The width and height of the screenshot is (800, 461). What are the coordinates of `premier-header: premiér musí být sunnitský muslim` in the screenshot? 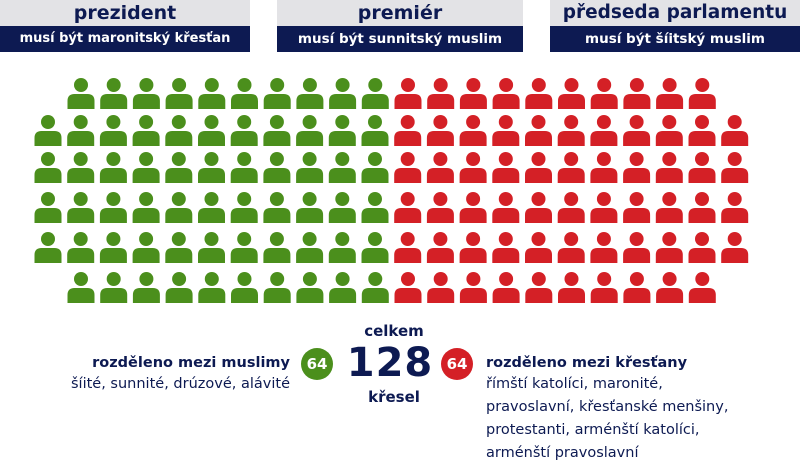 It's located at (400, 26).